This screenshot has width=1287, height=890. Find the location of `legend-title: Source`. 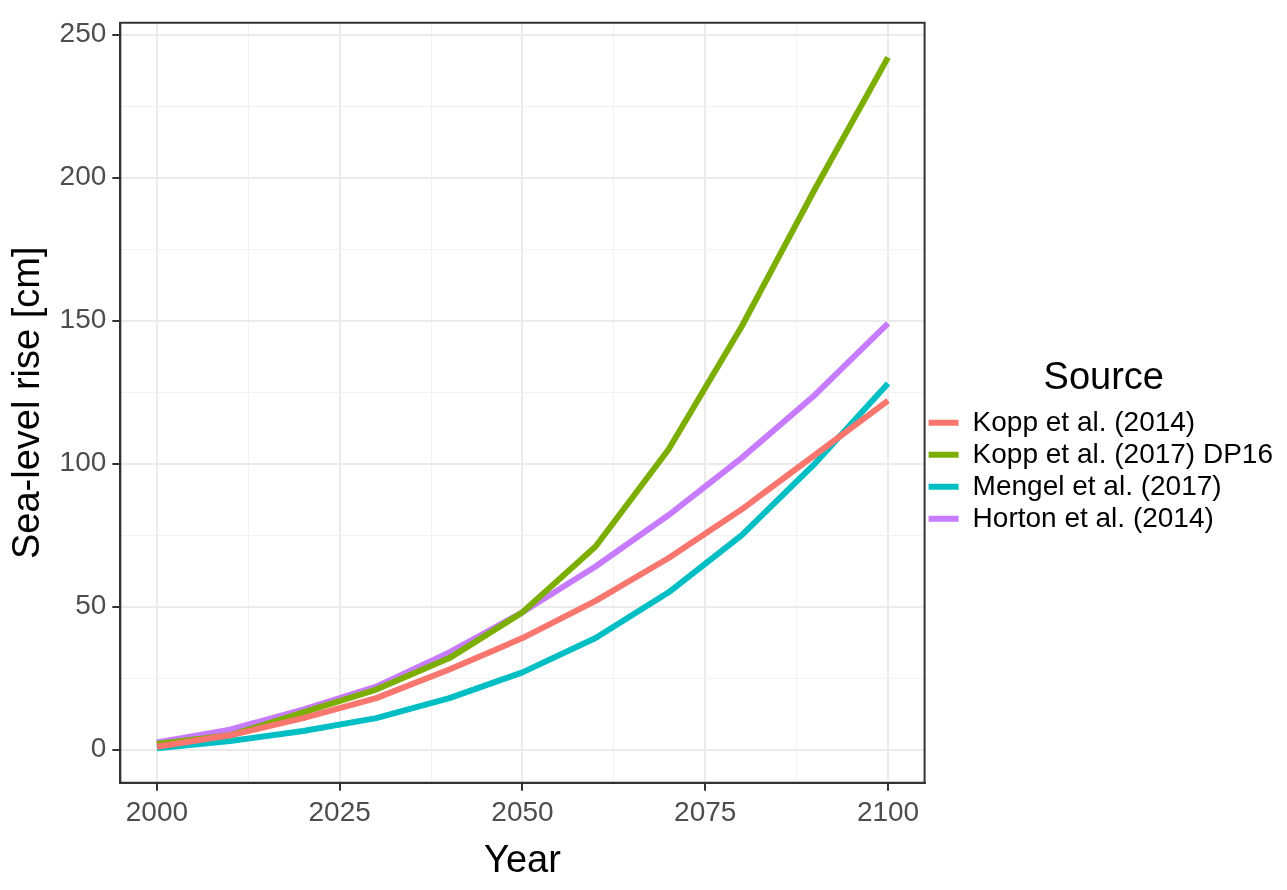

legend-title: Source is located at coordinates (1103, 375).